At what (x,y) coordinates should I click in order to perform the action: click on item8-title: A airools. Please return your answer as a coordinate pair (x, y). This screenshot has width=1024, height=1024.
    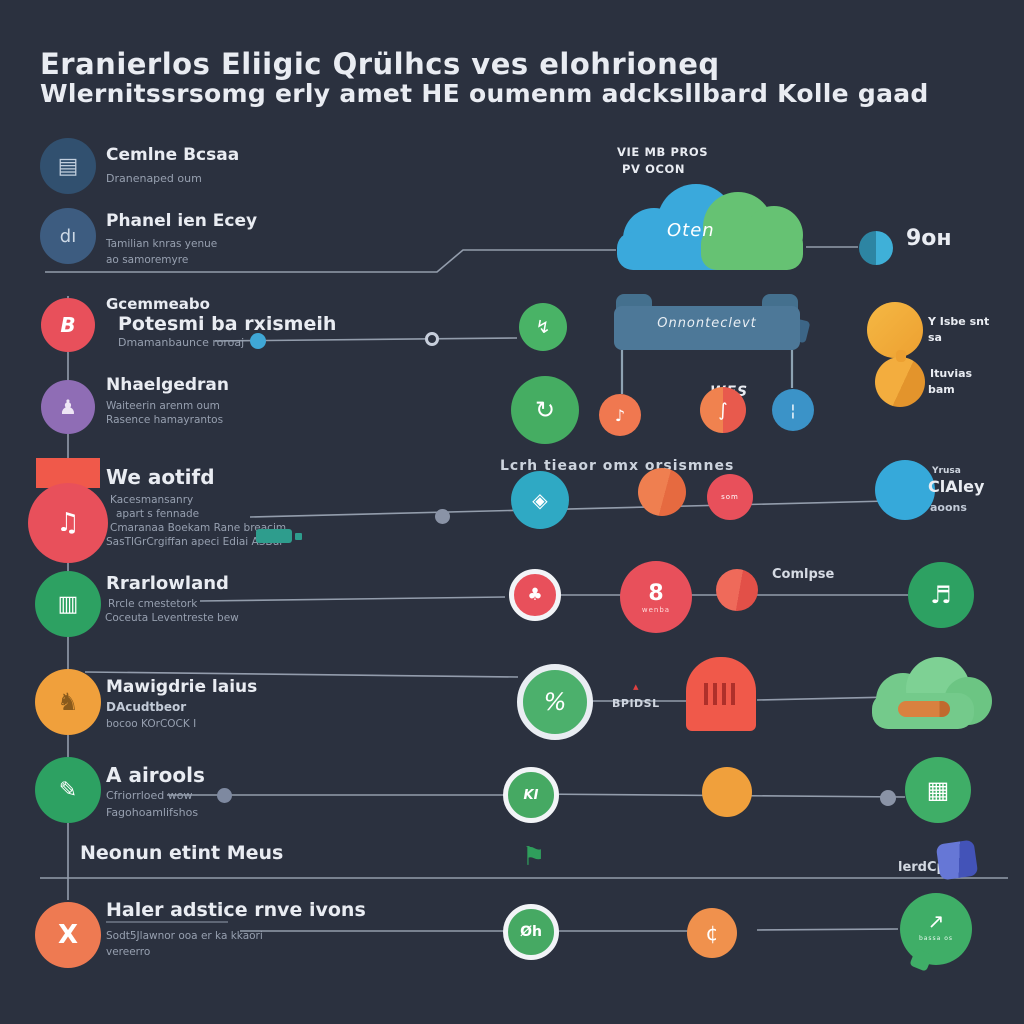
    Looking at the image, I should click on (155, 775).